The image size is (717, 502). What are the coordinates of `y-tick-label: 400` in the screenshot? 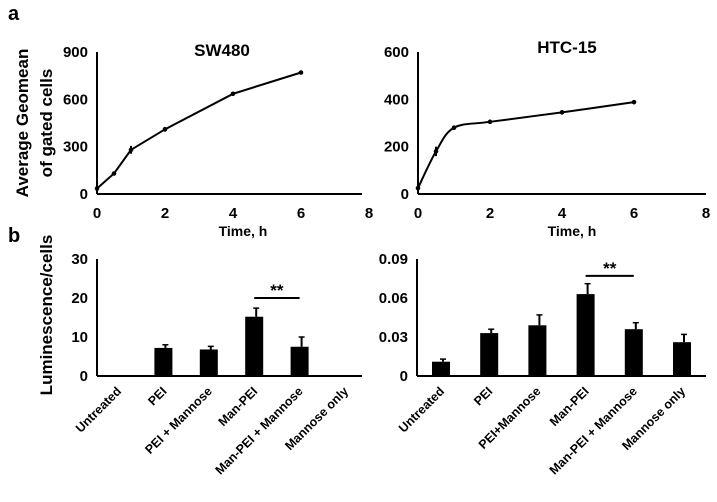 It's located at (396, 99).